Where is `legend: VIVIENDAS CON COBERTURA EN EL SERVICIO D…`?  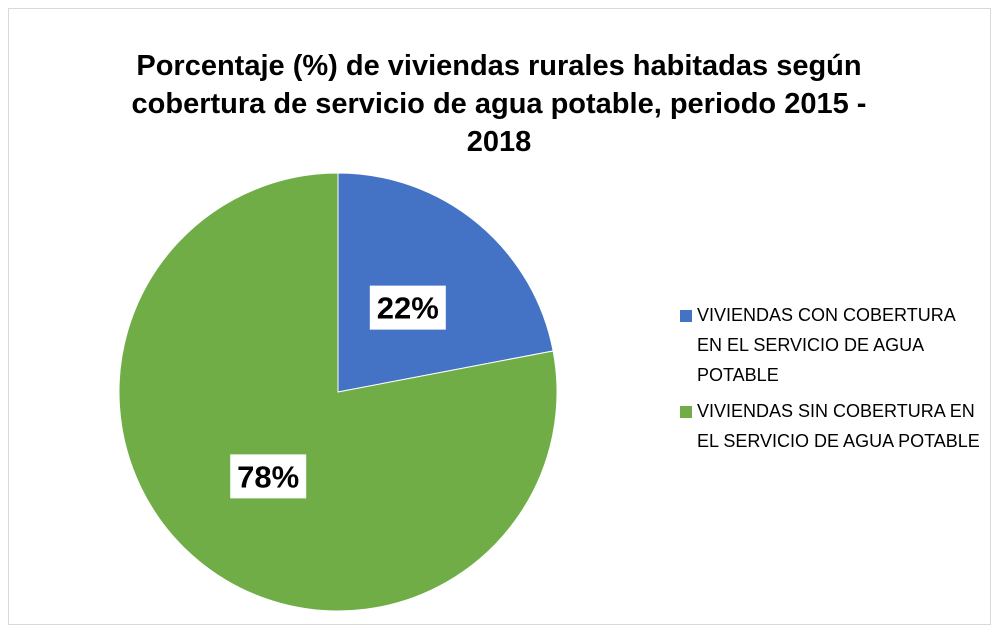
legend: VIVIENDAS CON COBERTURA EN EL SERVICIO D… is located at coordinates (830, 381).